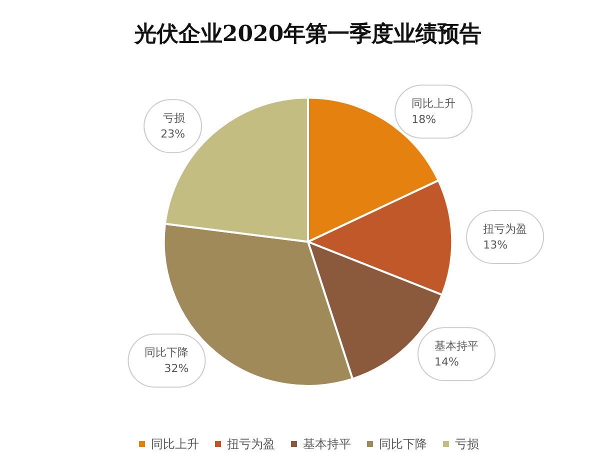  Describe the element at coordinates (434, 103) in the screenshot. I see `slice-label: 同比上升` at that location.